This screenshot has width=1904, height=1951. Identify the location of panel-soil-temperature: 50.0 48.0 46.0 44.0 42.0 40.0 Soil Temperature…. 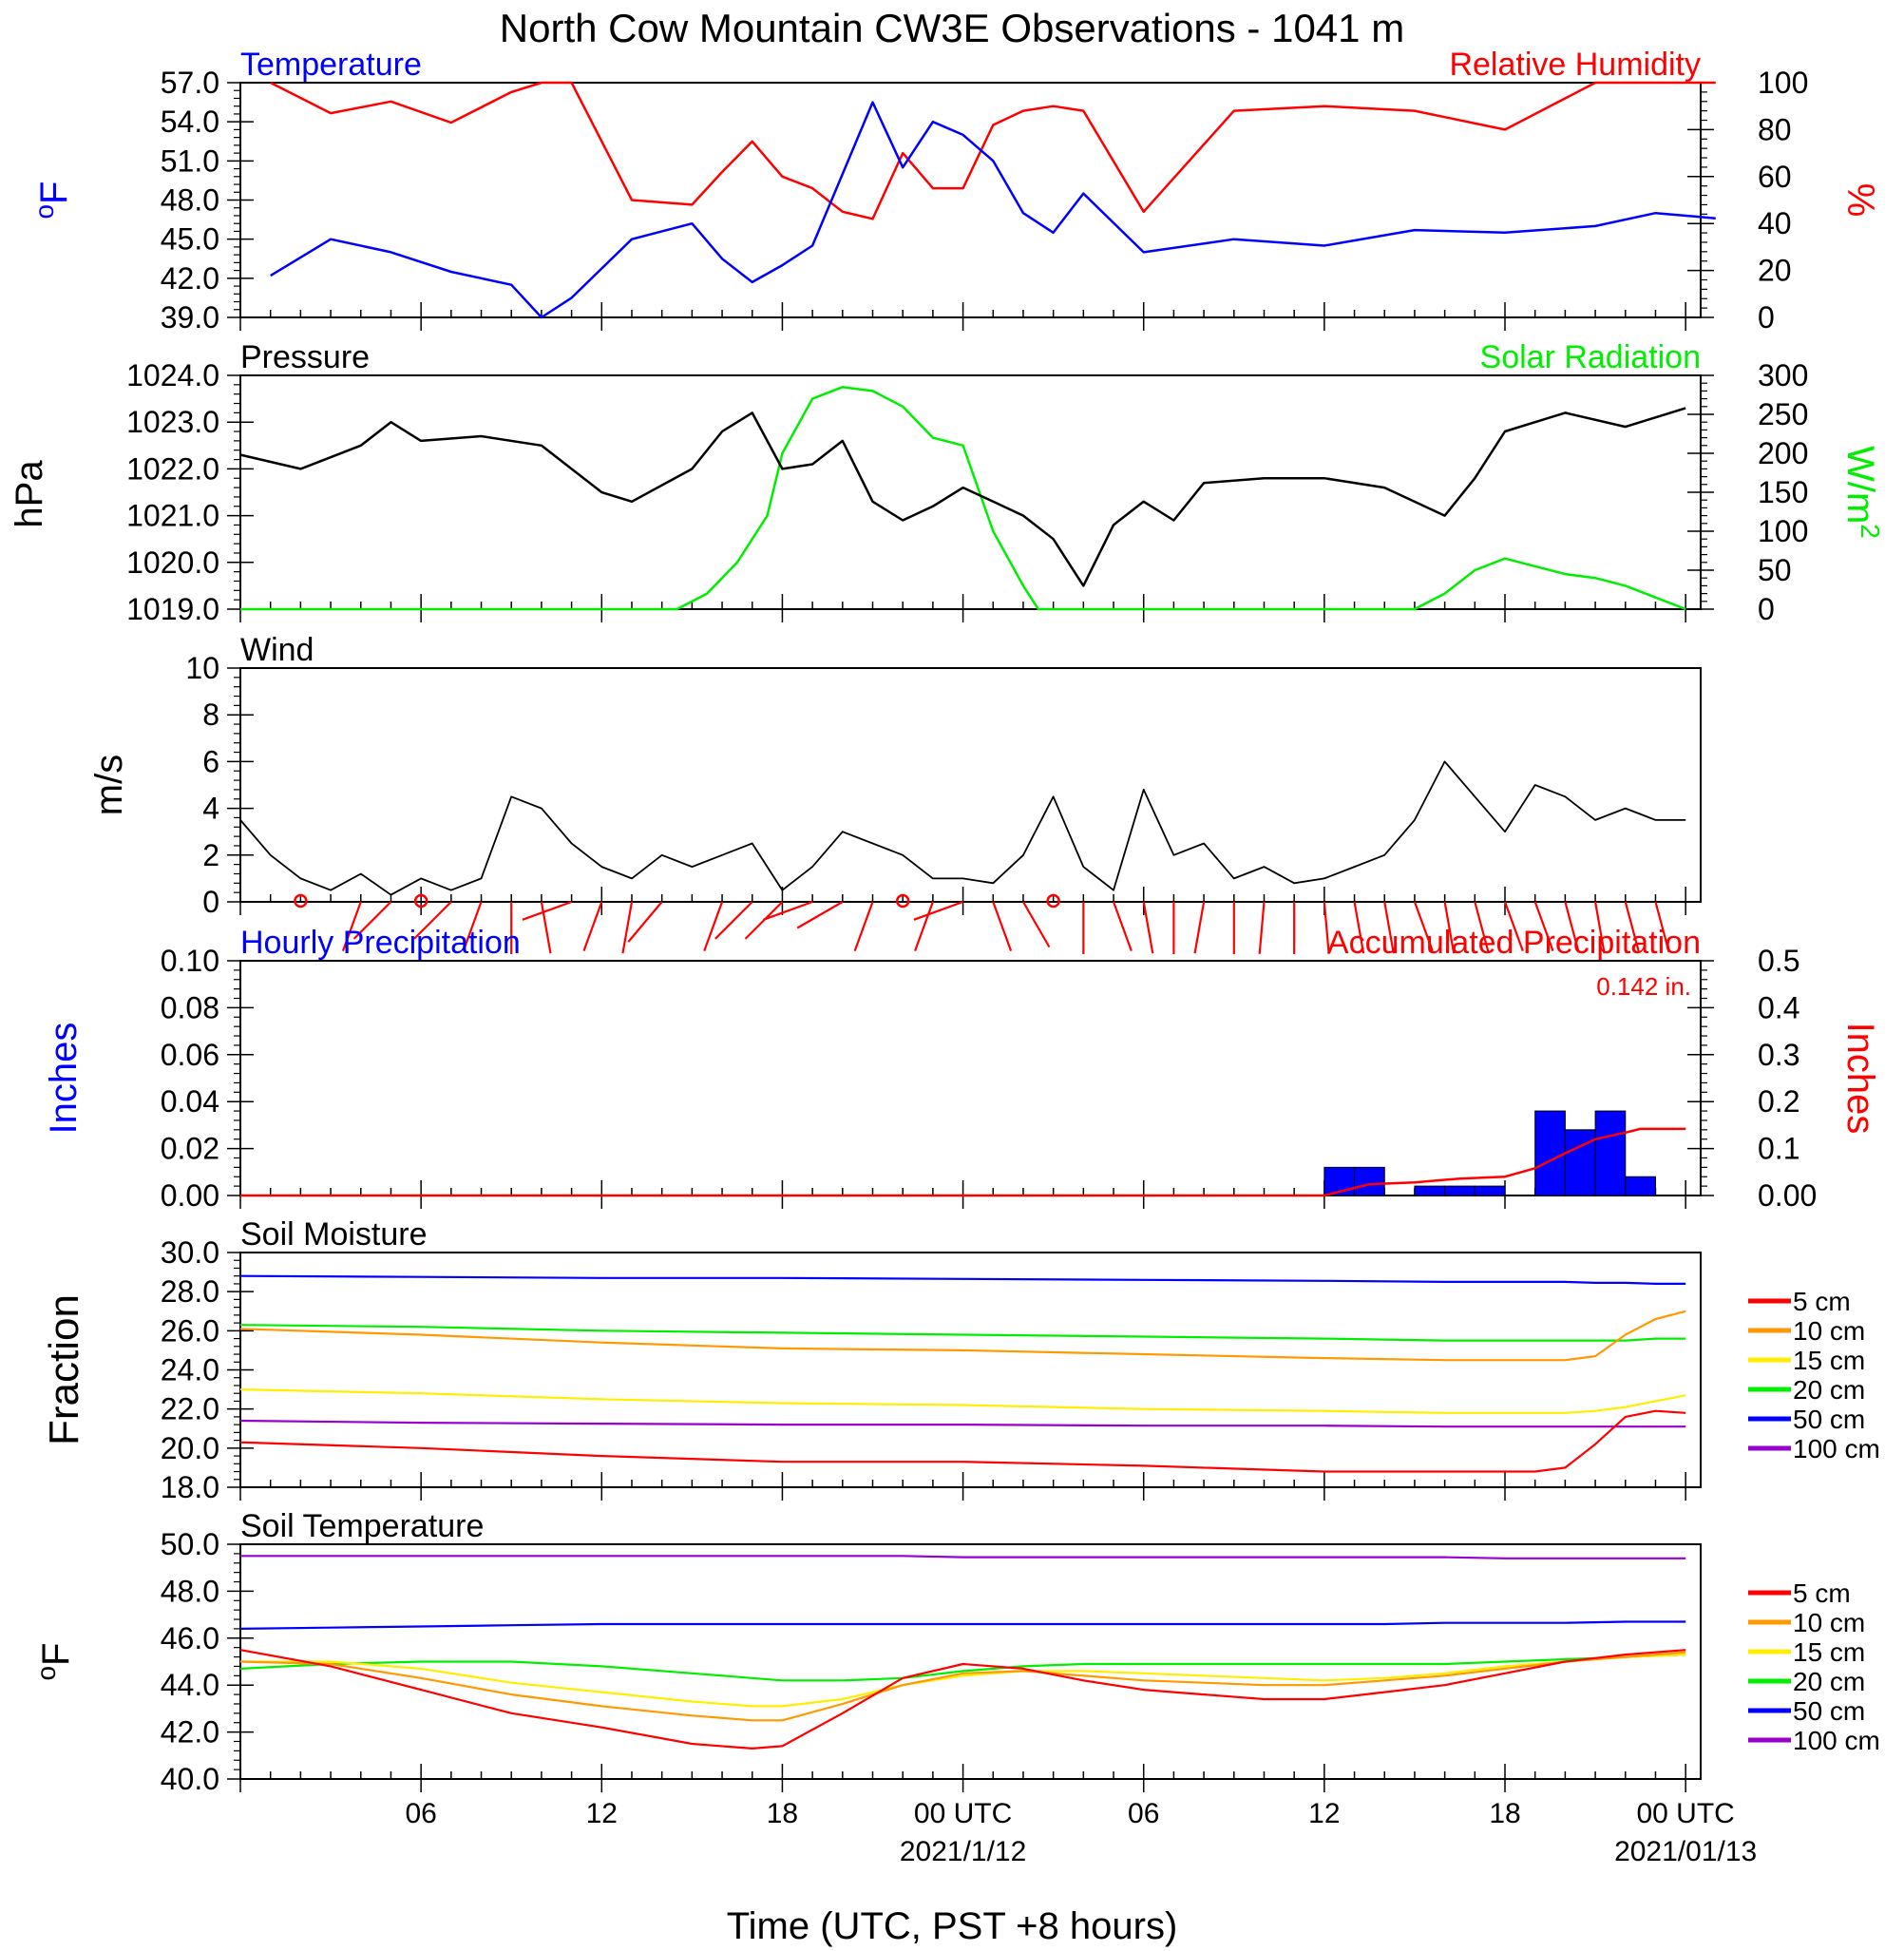
(956, 1652).